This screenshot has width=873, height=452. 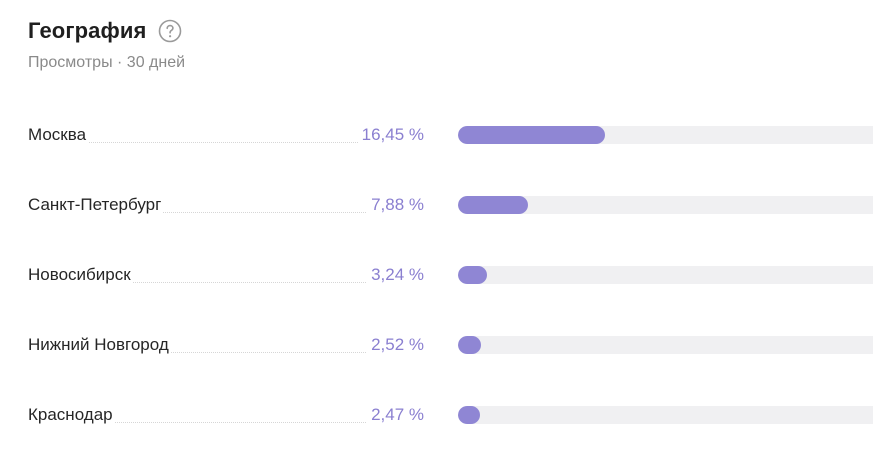 What do you see at coordinates (390, 135) in the screenshot?
I see `city-percent: 16,45 %` at bounding box center [390, 135].